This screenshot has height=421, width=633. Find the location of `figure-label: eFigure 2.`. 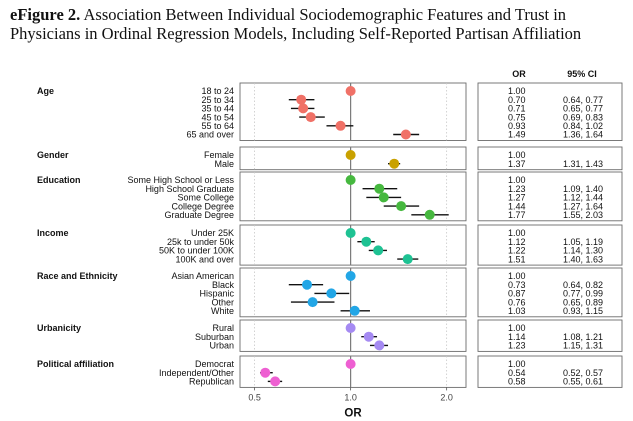

figure-label: eFigure 2. is located at coordinates (45, 14).